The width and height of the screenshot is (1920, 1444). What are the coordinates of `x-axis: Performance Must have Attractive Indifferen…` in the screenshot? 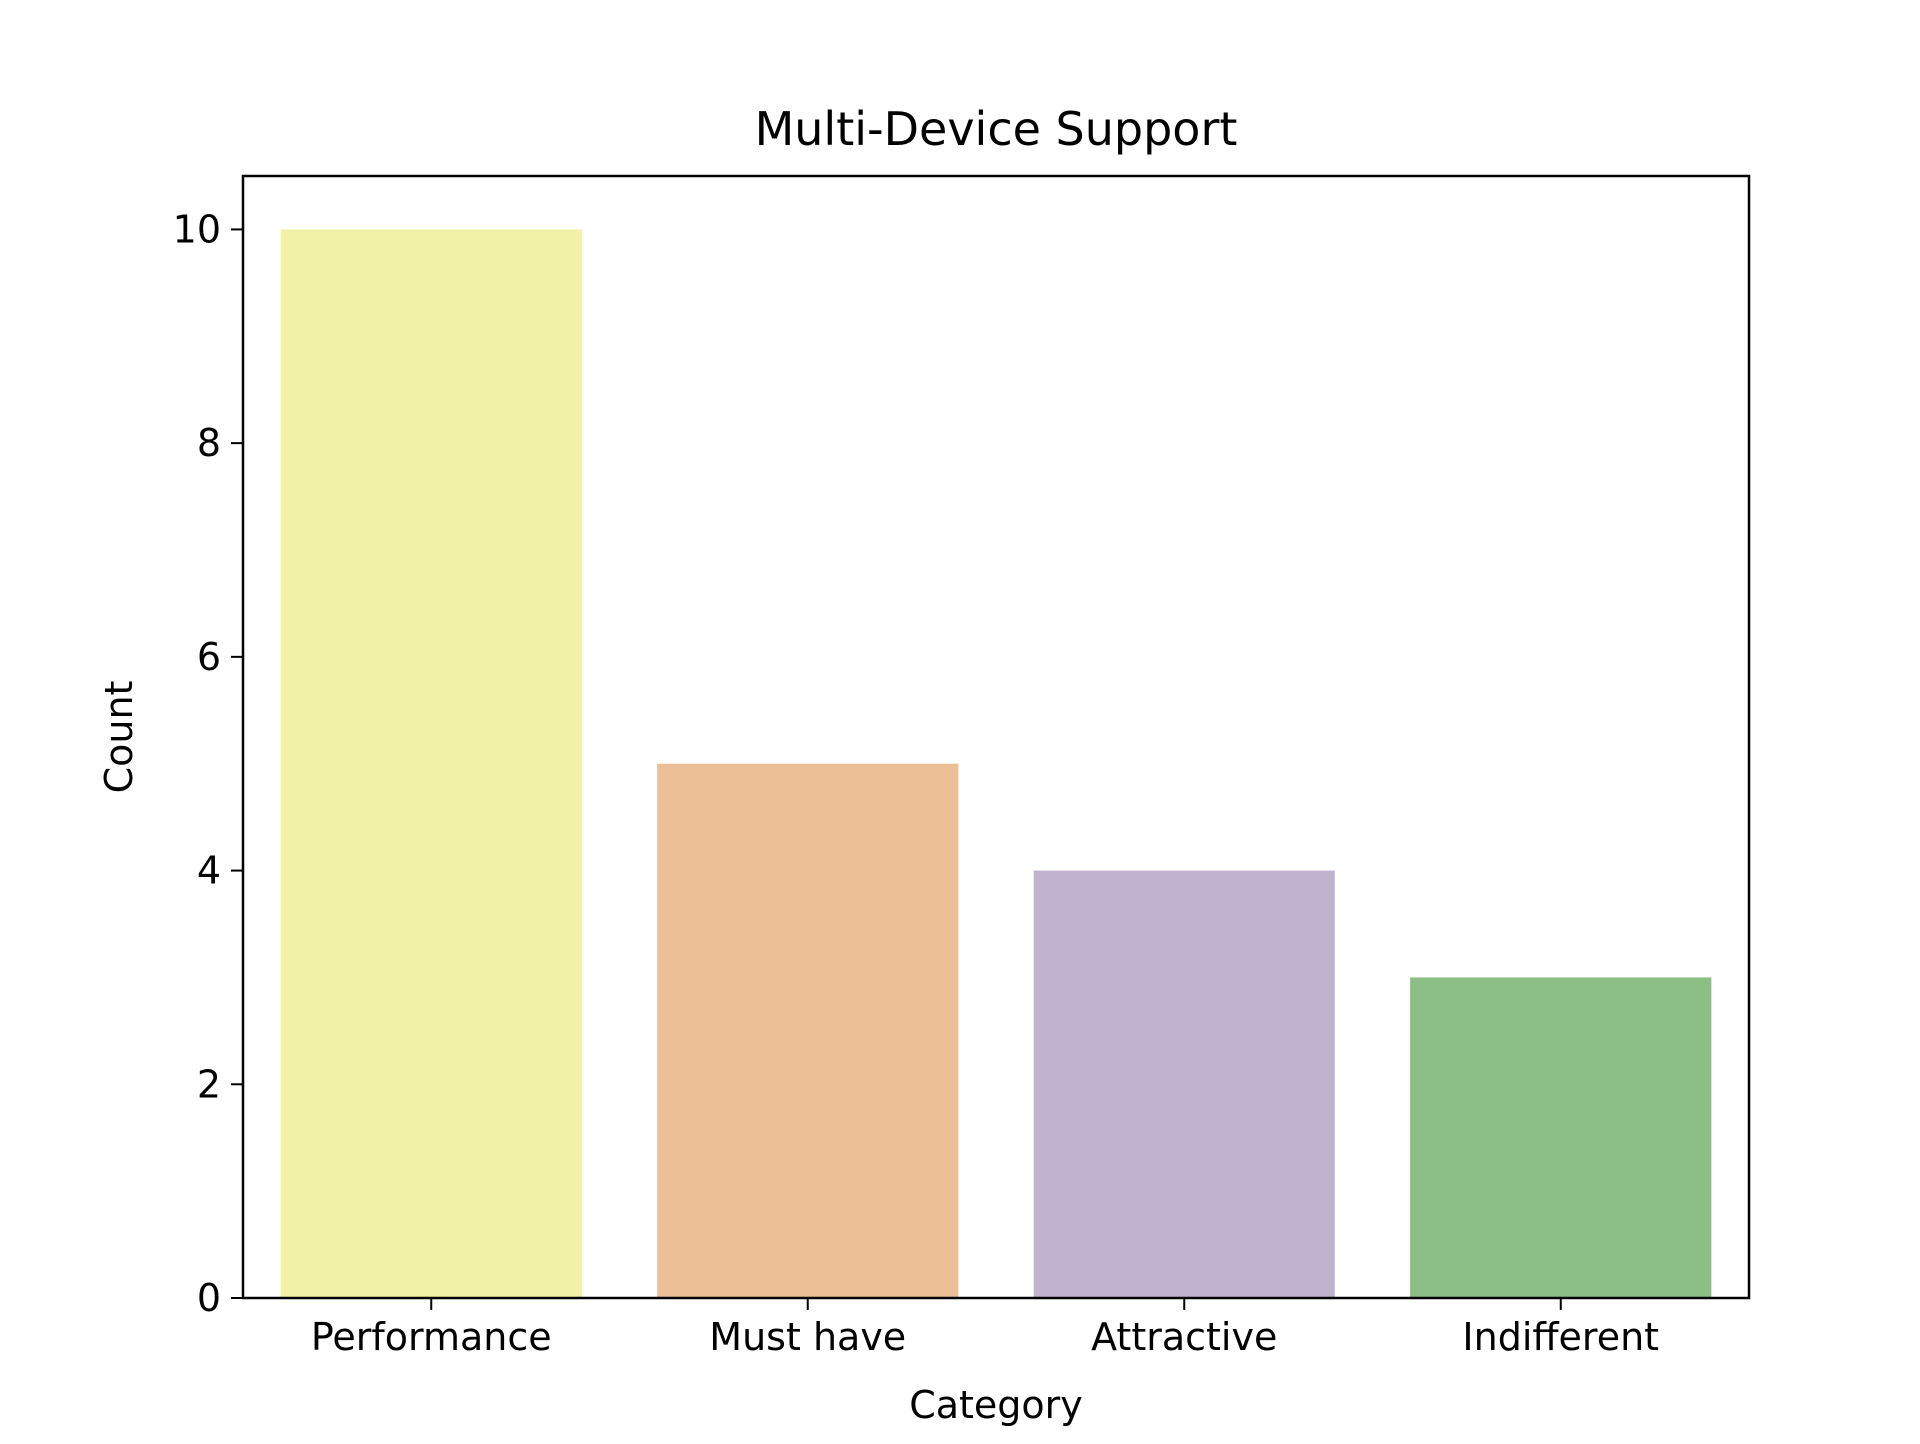 It's located at (985, 1328).